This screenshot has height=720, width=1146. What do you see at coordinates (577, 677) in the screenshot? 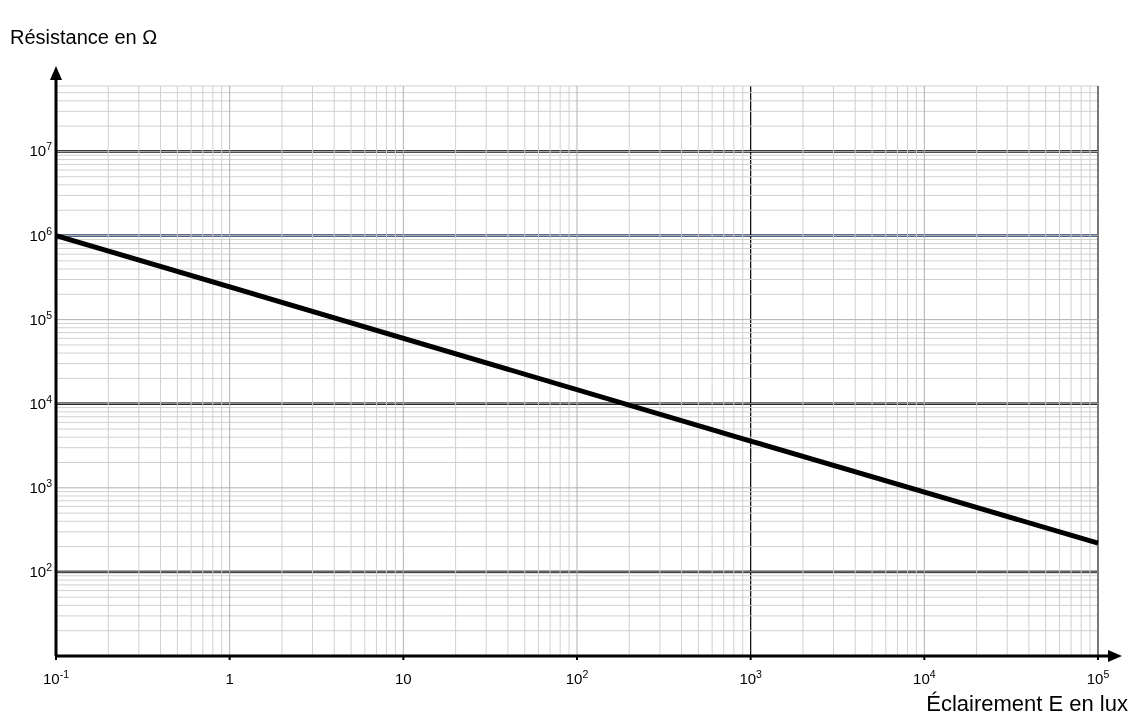
I see `x-tick-label: 10$^{2}$` at bounding box center [577, 677].